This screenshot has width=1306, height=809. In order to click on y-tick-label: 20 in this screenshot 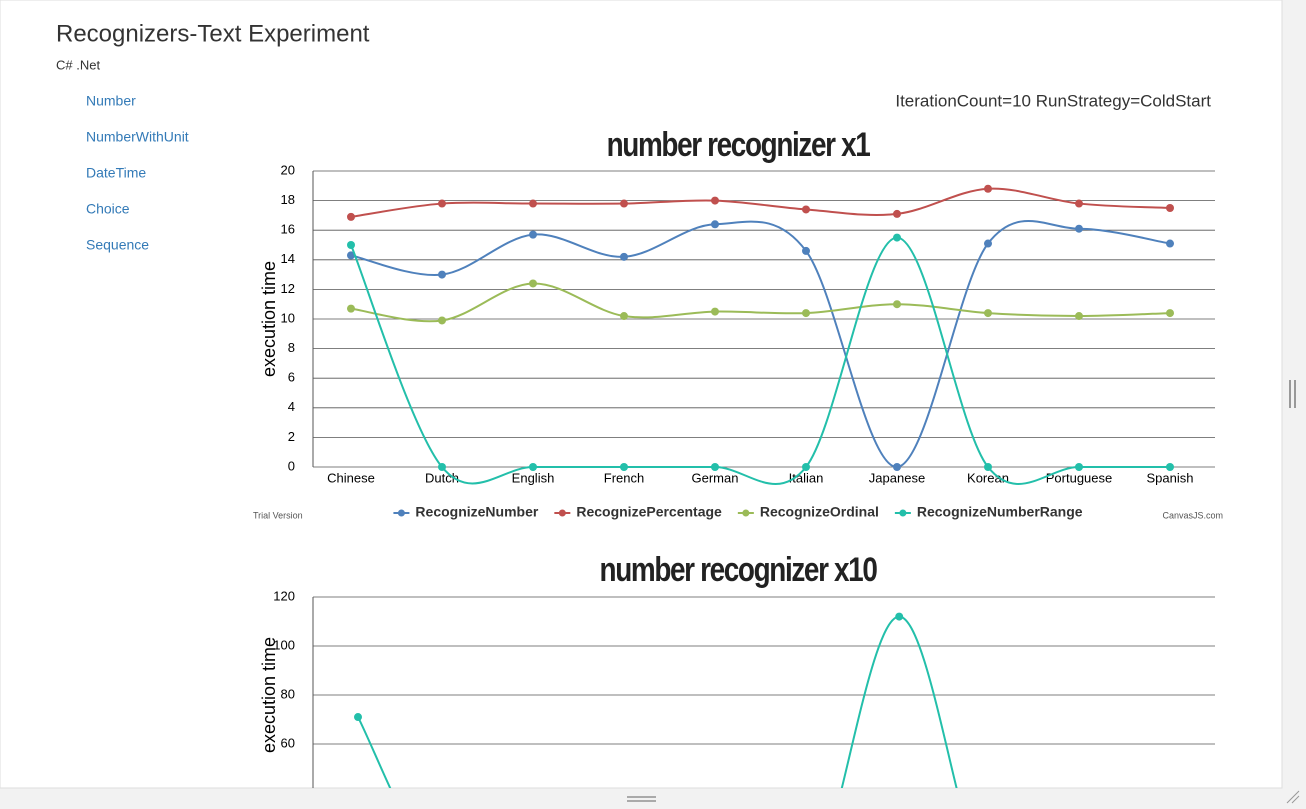, I will do `click(288, 169)`.